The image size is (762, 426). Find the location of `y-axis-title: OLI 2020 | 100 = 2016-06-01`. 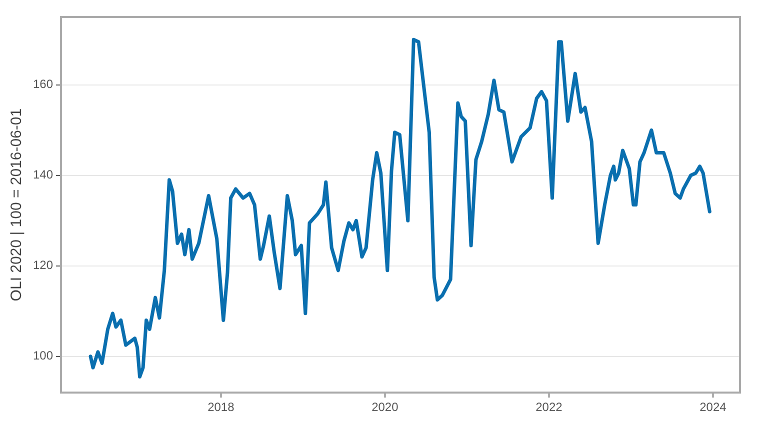

y-axis-title: OLI 2020 | 100 = 2016-06-01 is located at coordinates (17, 205).